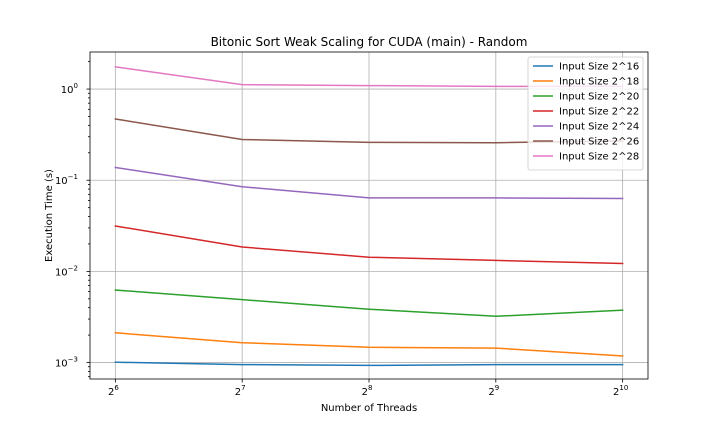 This screenshot has height=436, width=720. Describe the element at coordinates (73, 177) in the screenshot. I see `y-tick-label-exponent: −1` at that location.